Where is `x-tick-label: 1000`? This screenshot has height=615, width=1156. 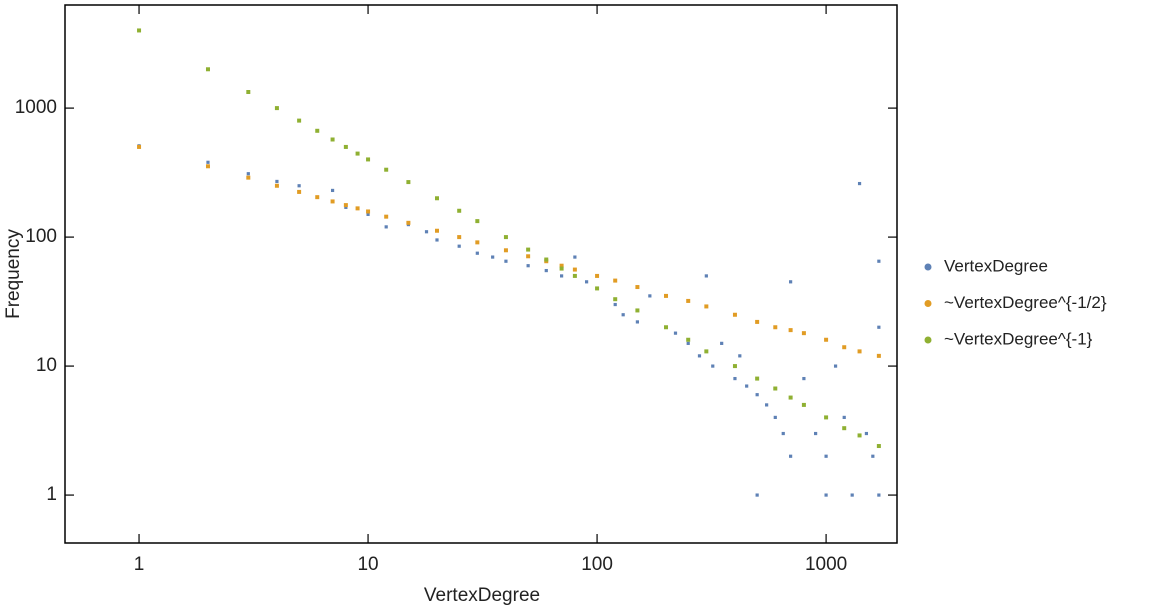 x-tick-label: 1000 is located at coordinates (826, 564).